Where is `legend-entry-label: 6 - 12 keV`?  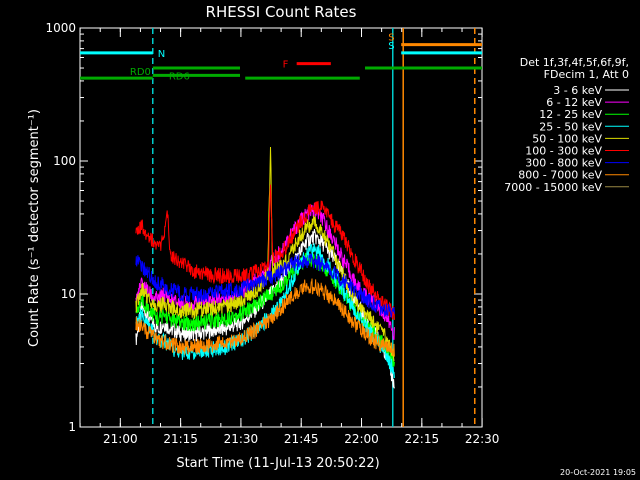
legend-entry-label: 6 - 12 keV is located at coordinates (574, 102).